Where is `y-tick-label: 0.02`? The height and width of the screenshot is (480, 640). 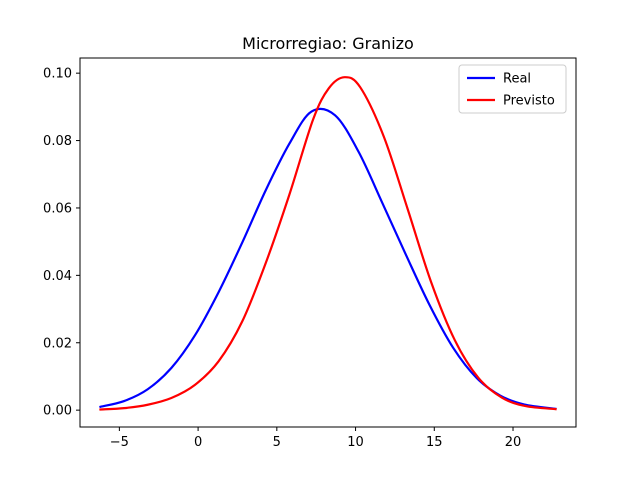 y-tick-label: 0.02 is located at coordinates (57, 343).